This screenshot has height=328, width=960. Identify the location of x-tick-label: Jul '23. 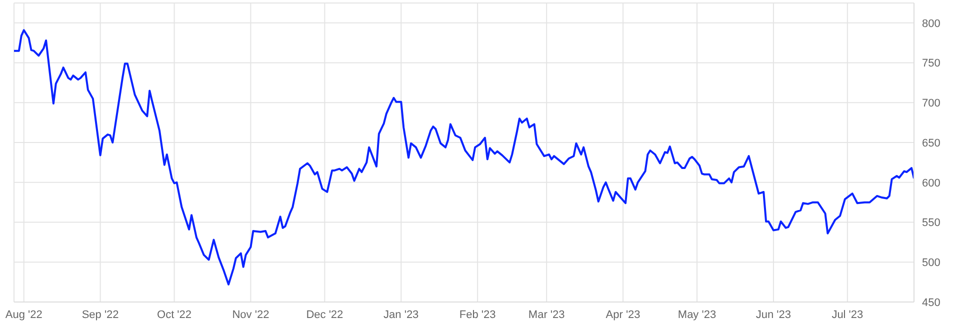
(848, 314).